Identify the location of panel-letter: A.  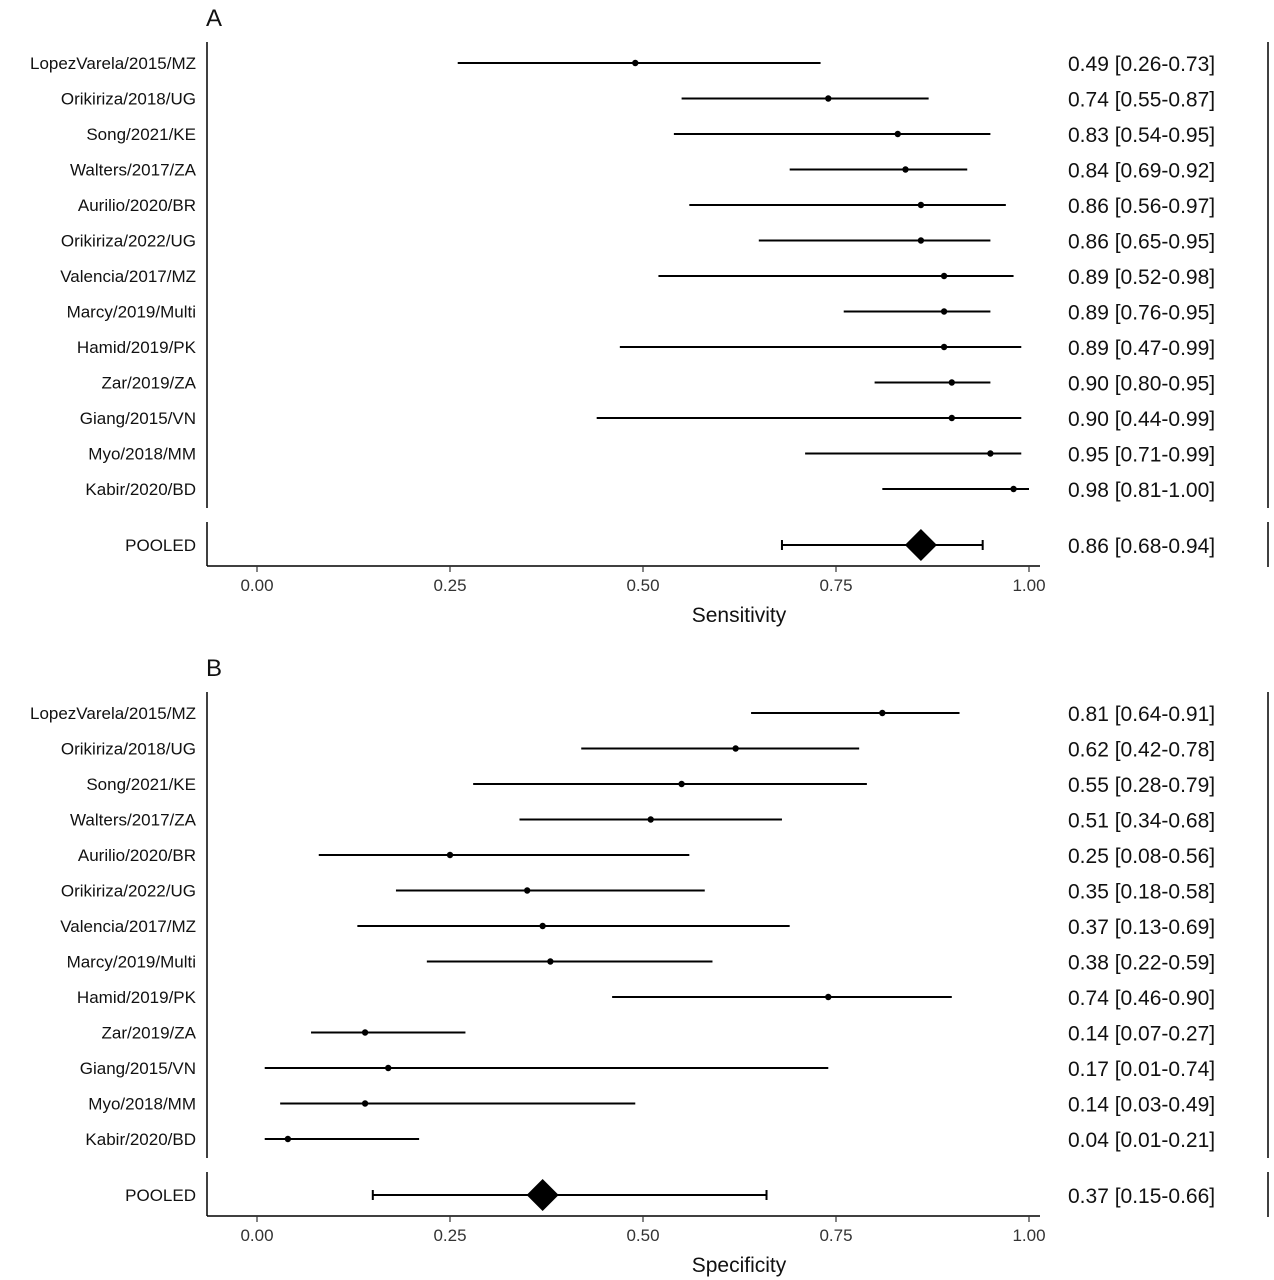
(214, 18).